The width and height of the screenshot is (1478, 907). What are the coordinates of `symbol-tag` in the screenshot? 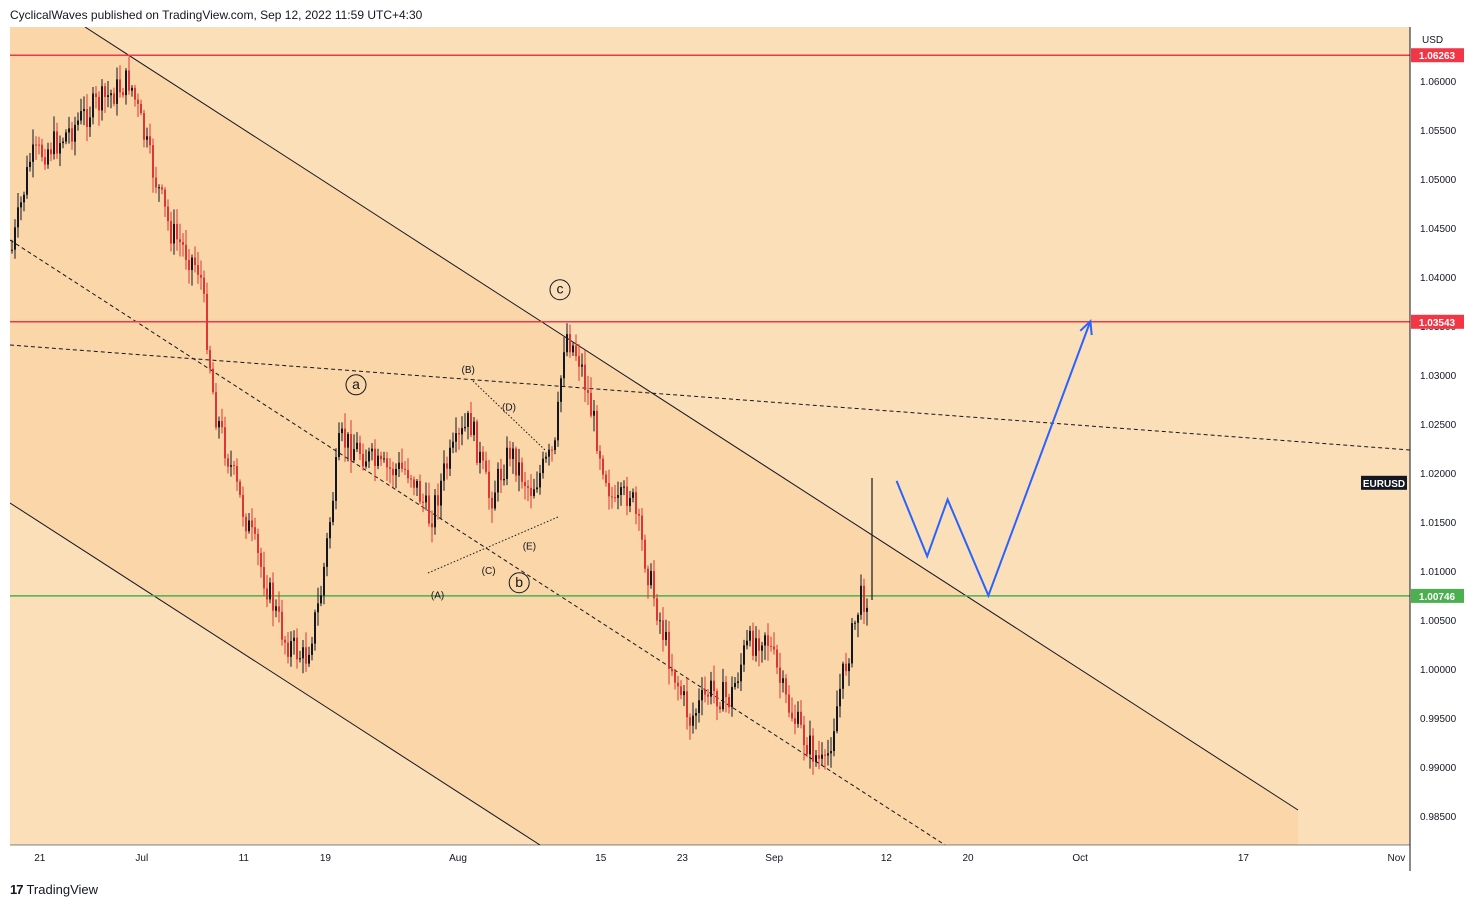 It's located at (1384, 482).